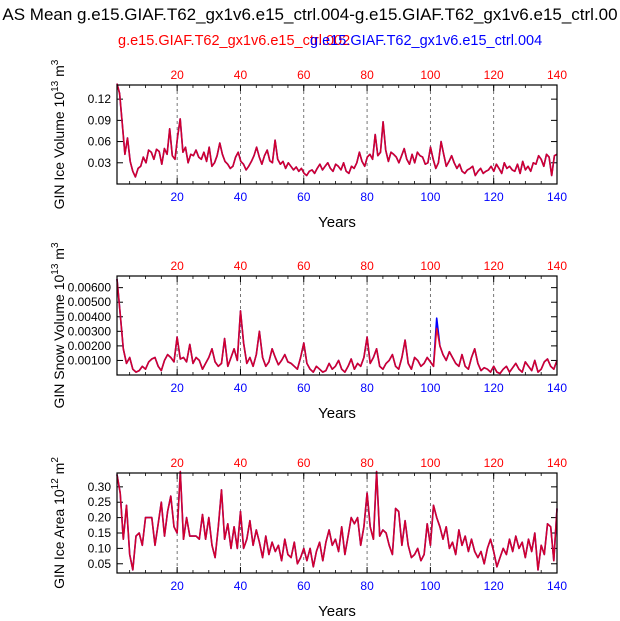 Image resolution: width=620 pixels, height=621 pixels. I want to click on legend-entry-ctrl-004: g.e15.GIAF.T62_gx1v6.e15_ctrl.004, so click(426, 41).